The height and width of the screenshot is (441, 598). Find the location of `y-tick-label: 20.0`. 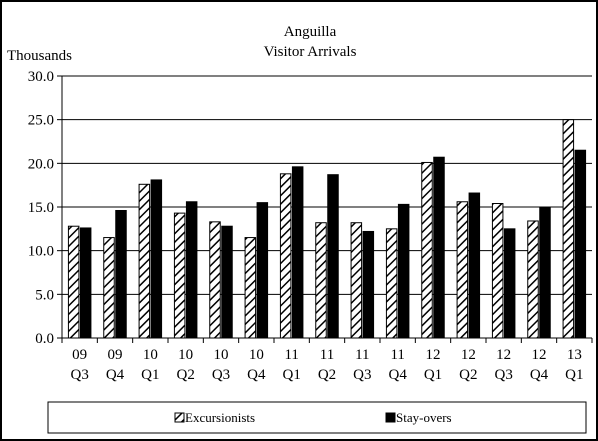

y-tick-label: 20.0 is located at coordinates (41, 164).